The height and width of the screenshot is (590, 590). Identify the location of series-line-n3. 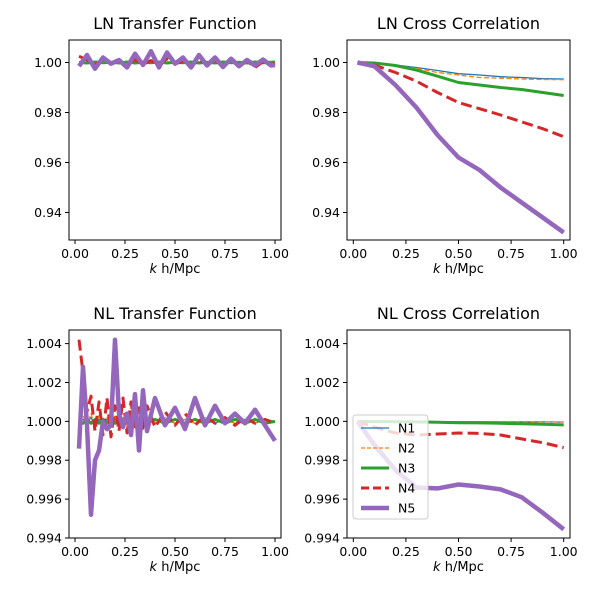
(460, 79).